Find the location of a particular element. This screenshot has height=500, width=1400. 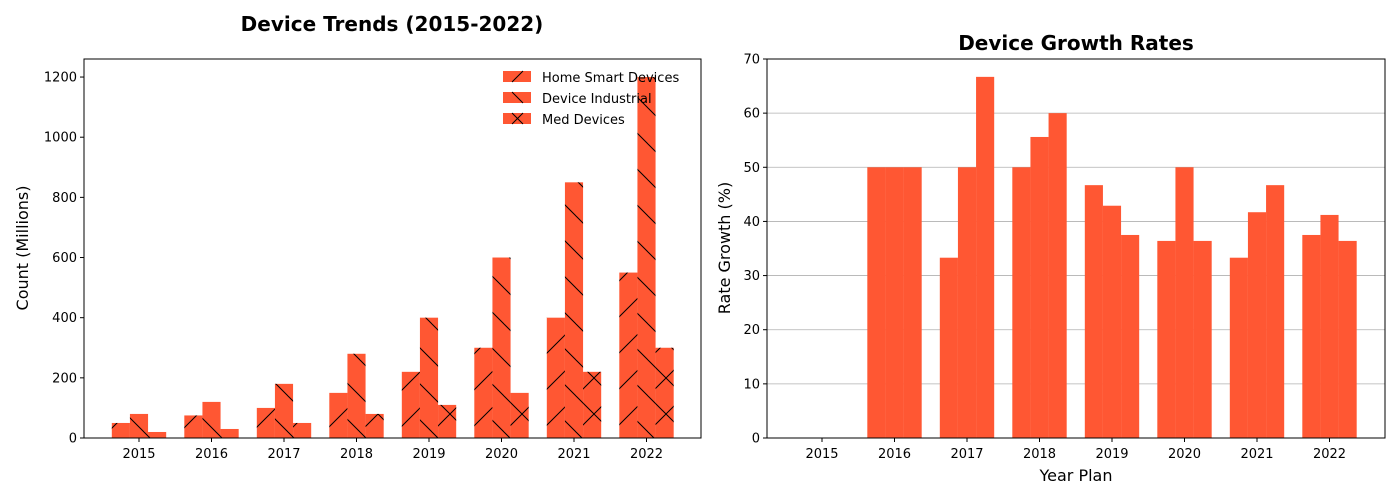

growth-bar-series-2-2021 is located at coordinates (1257, 325).